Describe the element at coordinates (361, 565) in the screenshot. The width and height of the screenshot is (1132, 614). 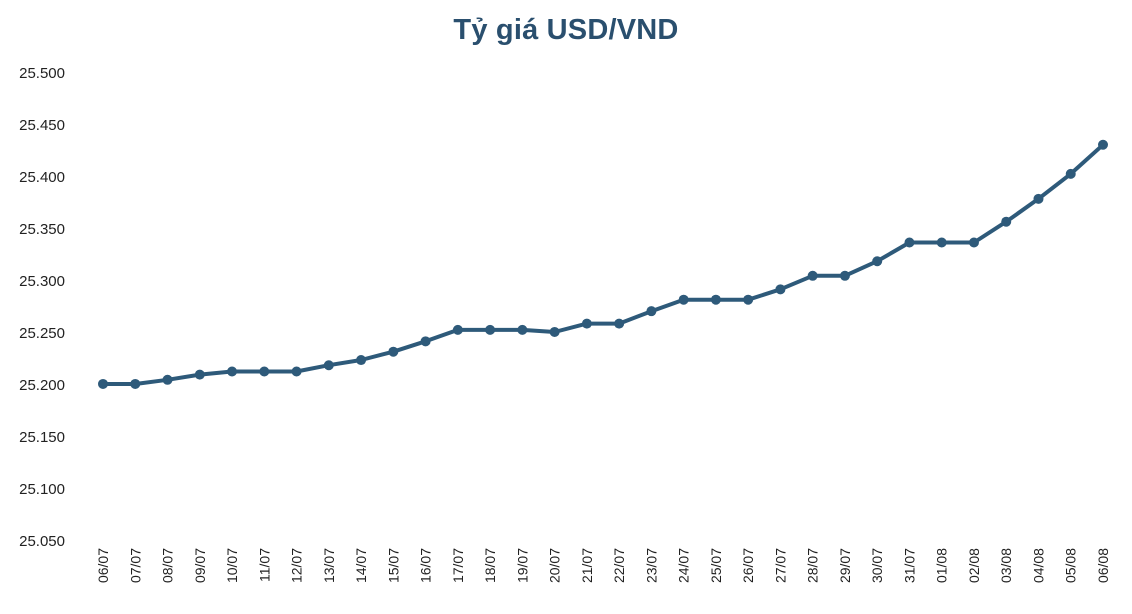
I see `x-tick-label: 14/07` at that location.